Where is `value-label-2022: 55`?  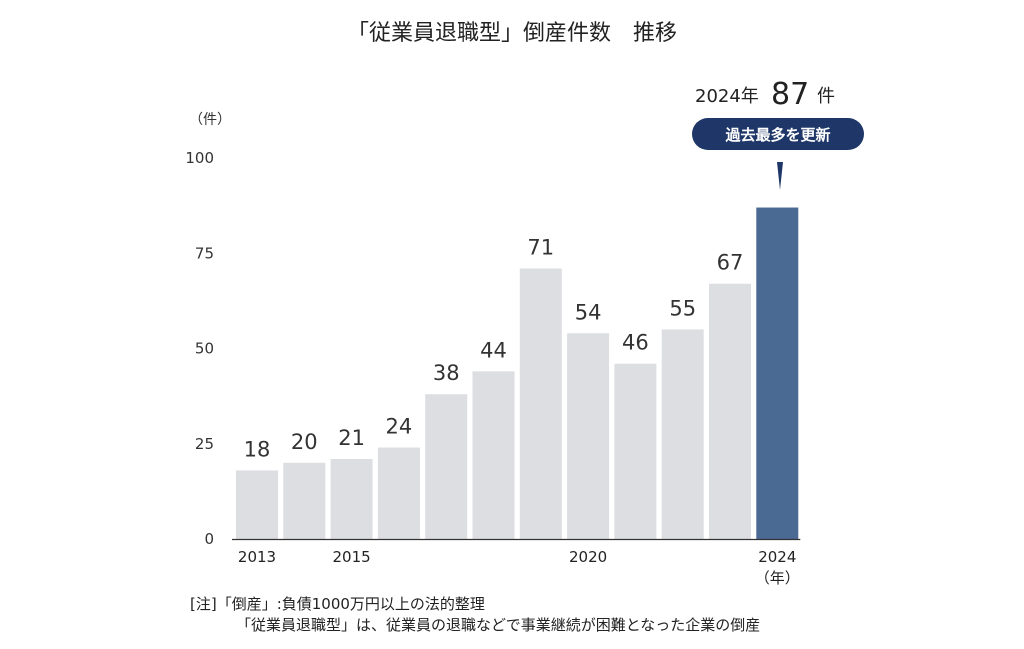 value-label-2022: 55 is located at coordinates (682, 308).